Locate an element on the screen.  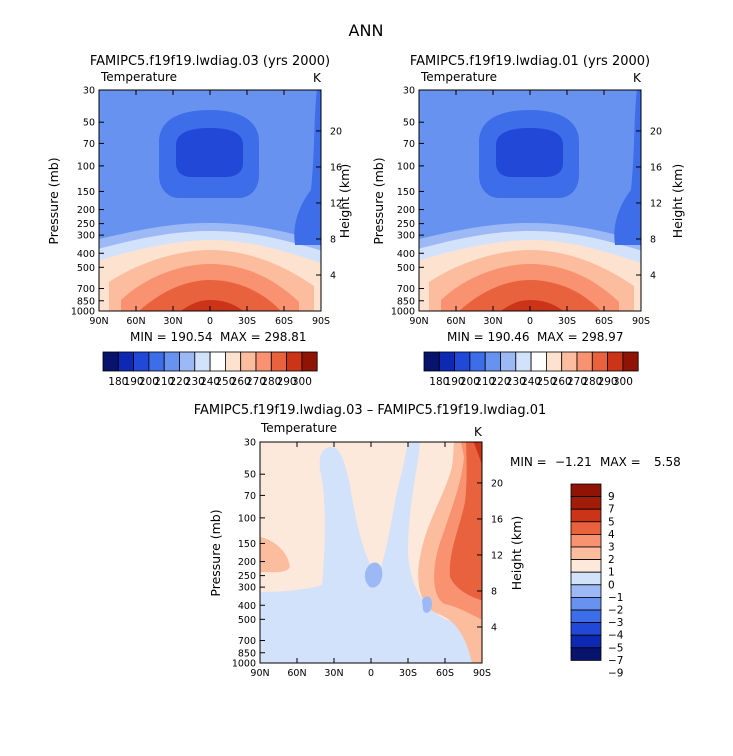
panel-2-ytick-label: 300 is located at coordinates (406, 236).